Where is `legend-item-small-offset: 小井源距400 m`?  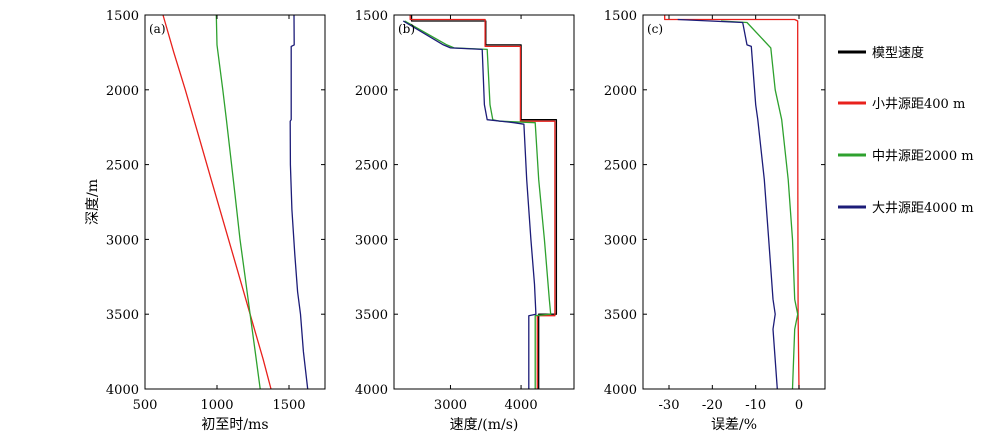
legend-item-small-offset: 小井源距400 m is located at coordinates (901, 104).